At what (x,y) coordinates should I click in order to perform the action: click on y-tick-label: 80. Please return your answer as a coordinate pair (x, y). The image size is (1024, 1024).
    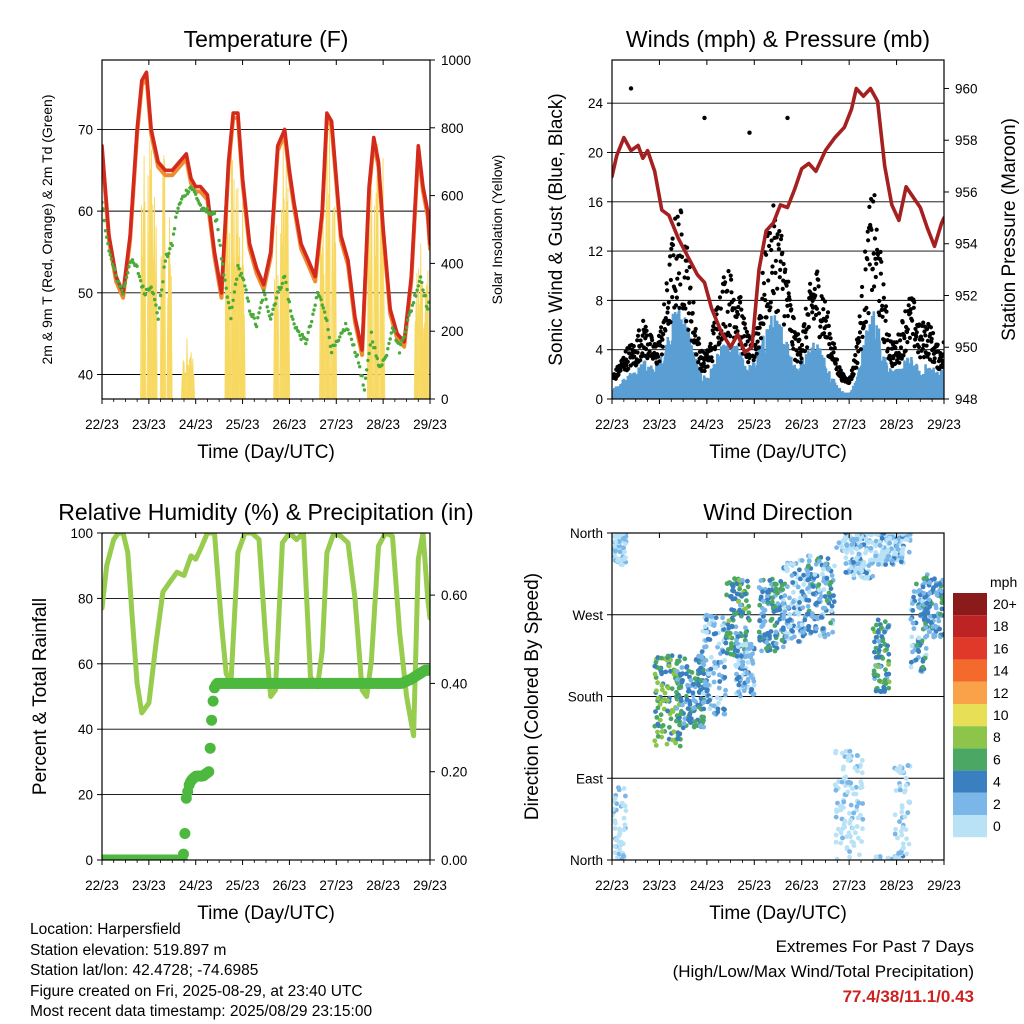
    Looking at the image, I should click on (85, 598).